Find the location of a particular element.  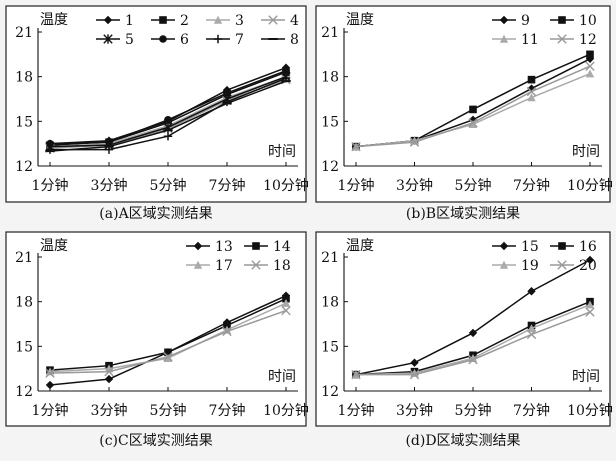

legend-label: 17 is located at coordinates (224, 266).